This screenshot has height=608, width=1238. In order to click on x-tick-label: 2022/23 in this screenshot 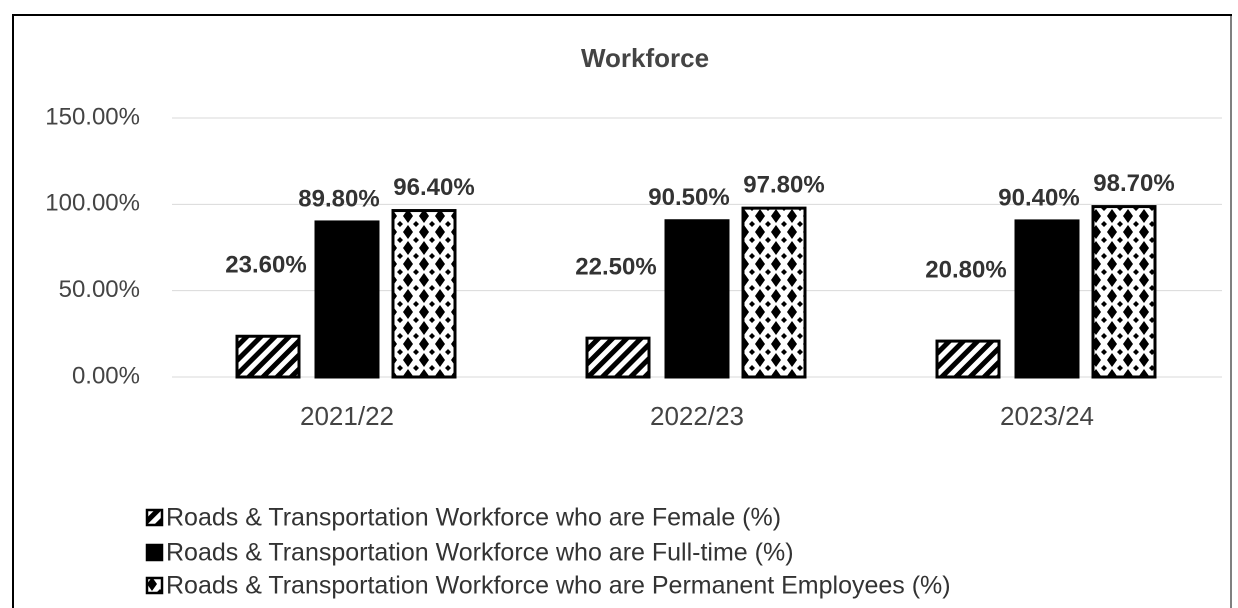, I will do `click(697, 416)`.